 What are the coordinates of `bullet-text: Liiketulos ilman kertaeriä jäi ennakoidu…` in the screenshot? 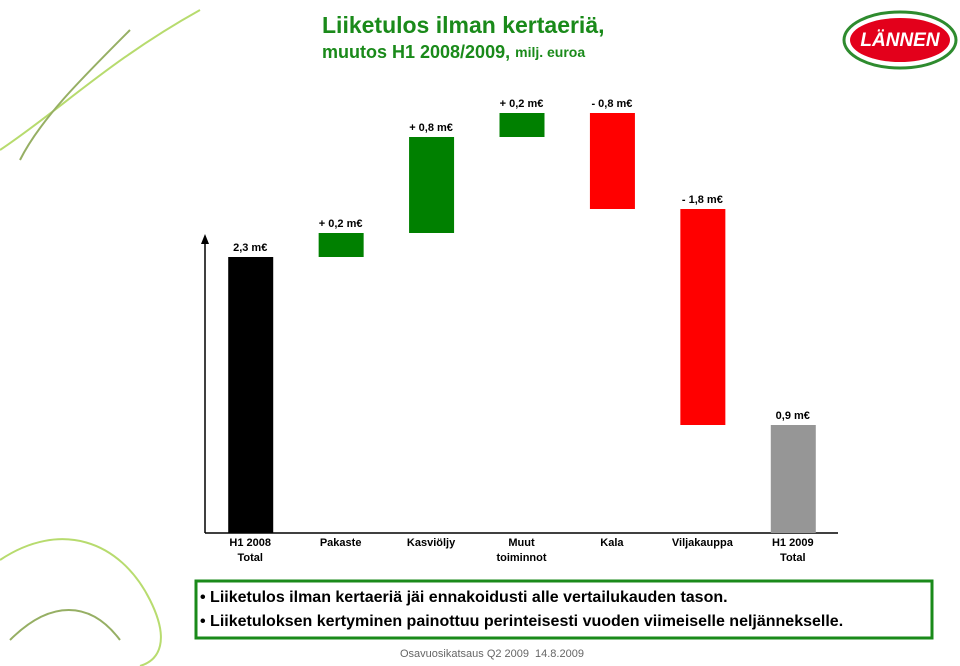 It's located at (469, 597).